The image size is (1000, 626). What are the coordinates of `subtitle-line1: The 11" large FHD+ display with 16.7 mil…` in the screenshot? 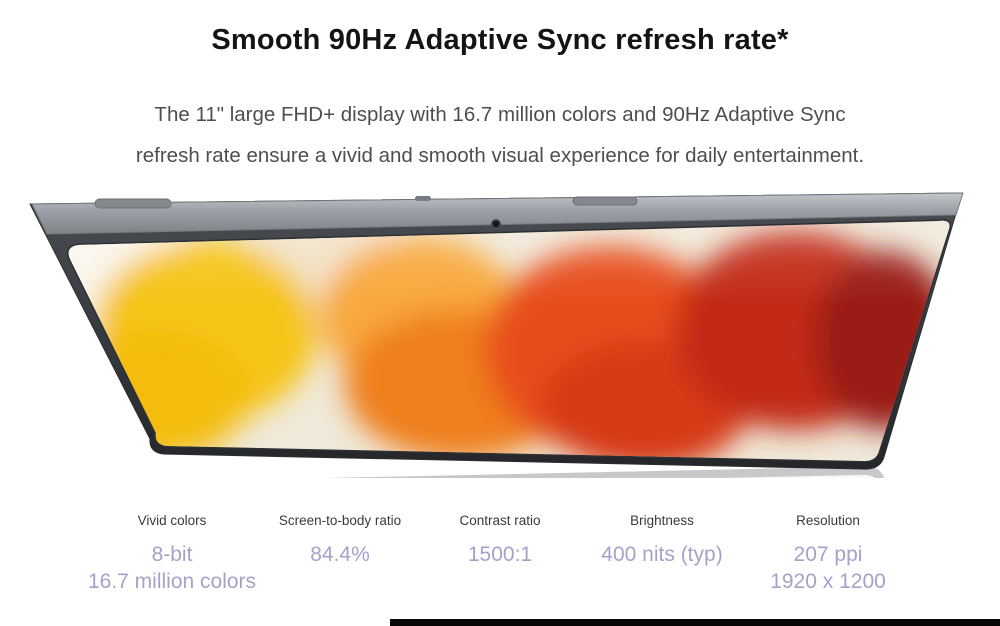 It's located at (500, 114).